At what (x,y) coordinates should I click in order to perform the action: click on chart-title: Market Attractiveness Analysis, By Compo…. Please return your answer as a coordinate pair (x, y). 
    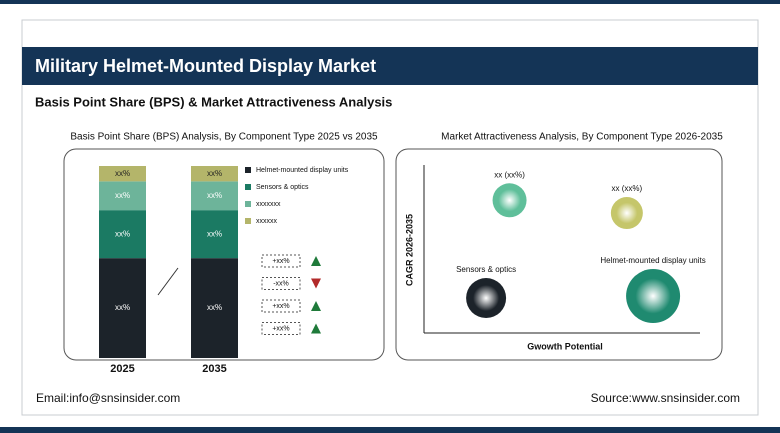
    Looking at the image, I should click on (582, 137).